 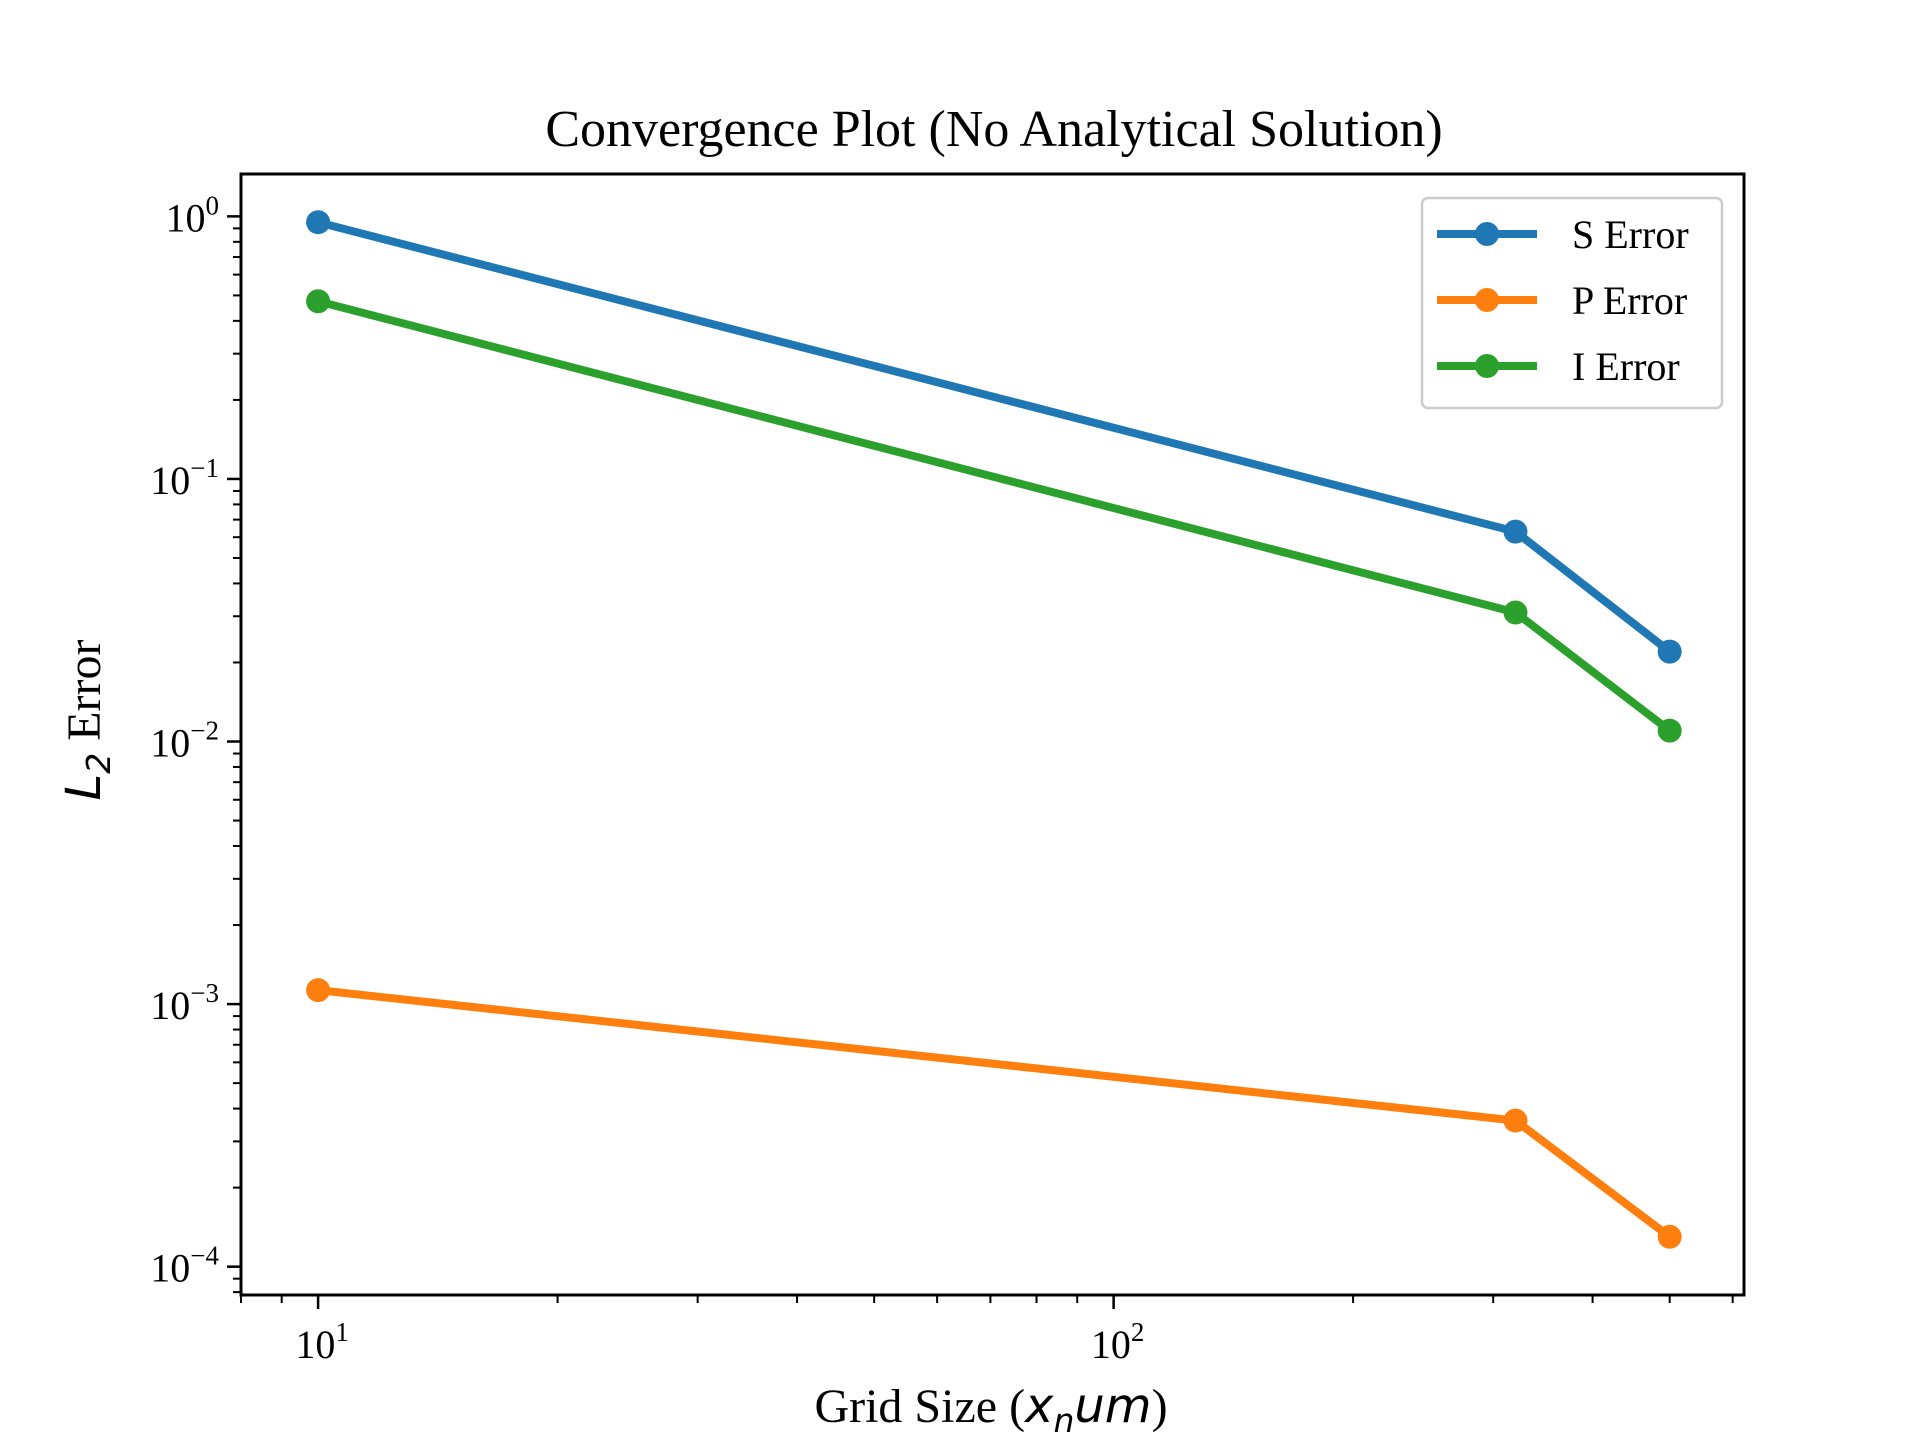 I want to click on x-tick-label: 10², so click(x=1118, y=1342).